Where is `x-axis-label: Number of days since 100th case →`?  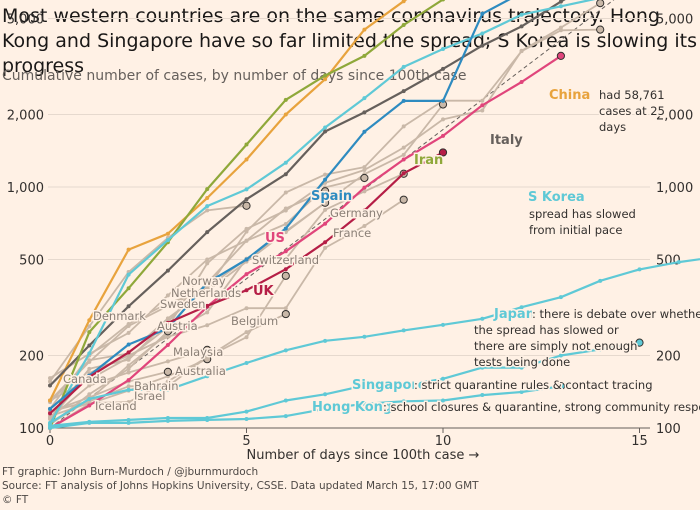
x-axis-label: Number of days since 100th case → is located at coordinates (363, 455).